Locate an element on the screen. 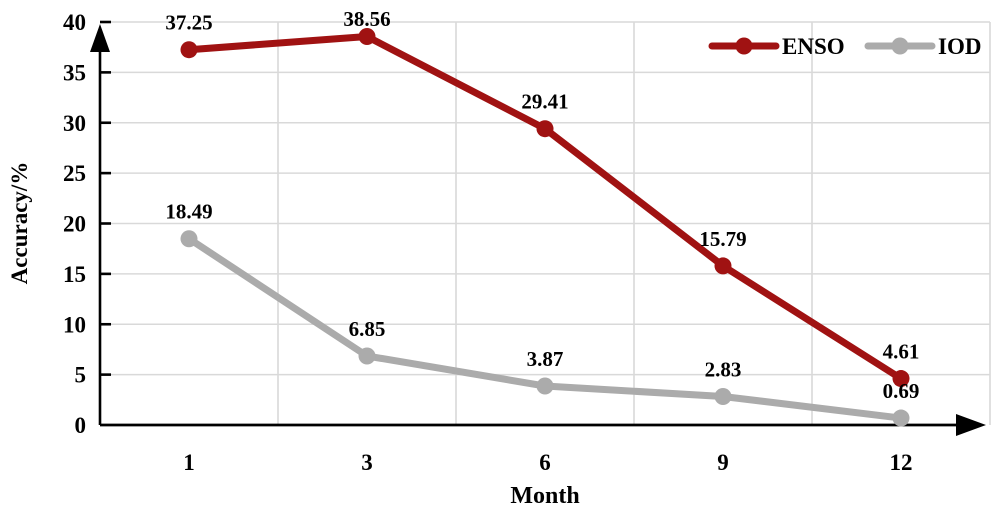 The image size is (995, 511). x-tick-label: 6 is located at coordinates (545, 462).